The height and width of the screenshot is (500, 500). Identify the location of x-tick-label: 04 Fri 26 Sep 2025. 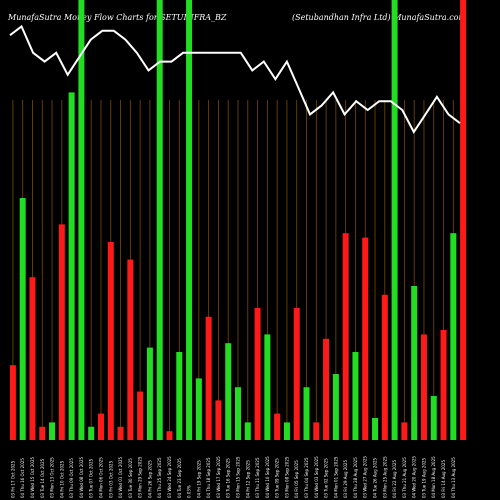
(149, 479).